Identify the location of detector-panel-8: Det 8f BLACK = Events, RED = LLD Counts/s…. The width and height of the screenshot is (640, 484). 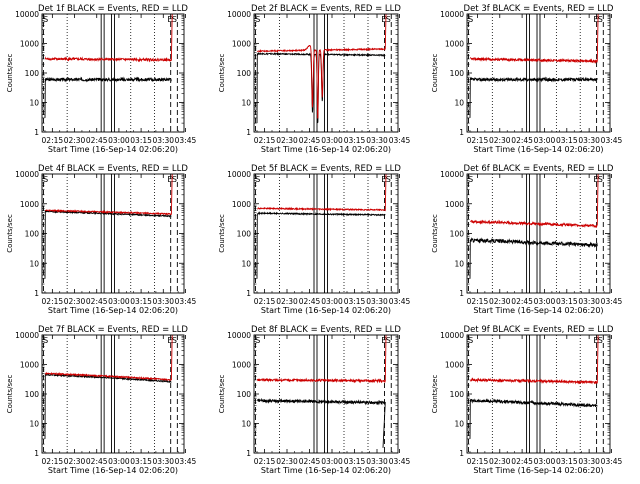
(314, 400).